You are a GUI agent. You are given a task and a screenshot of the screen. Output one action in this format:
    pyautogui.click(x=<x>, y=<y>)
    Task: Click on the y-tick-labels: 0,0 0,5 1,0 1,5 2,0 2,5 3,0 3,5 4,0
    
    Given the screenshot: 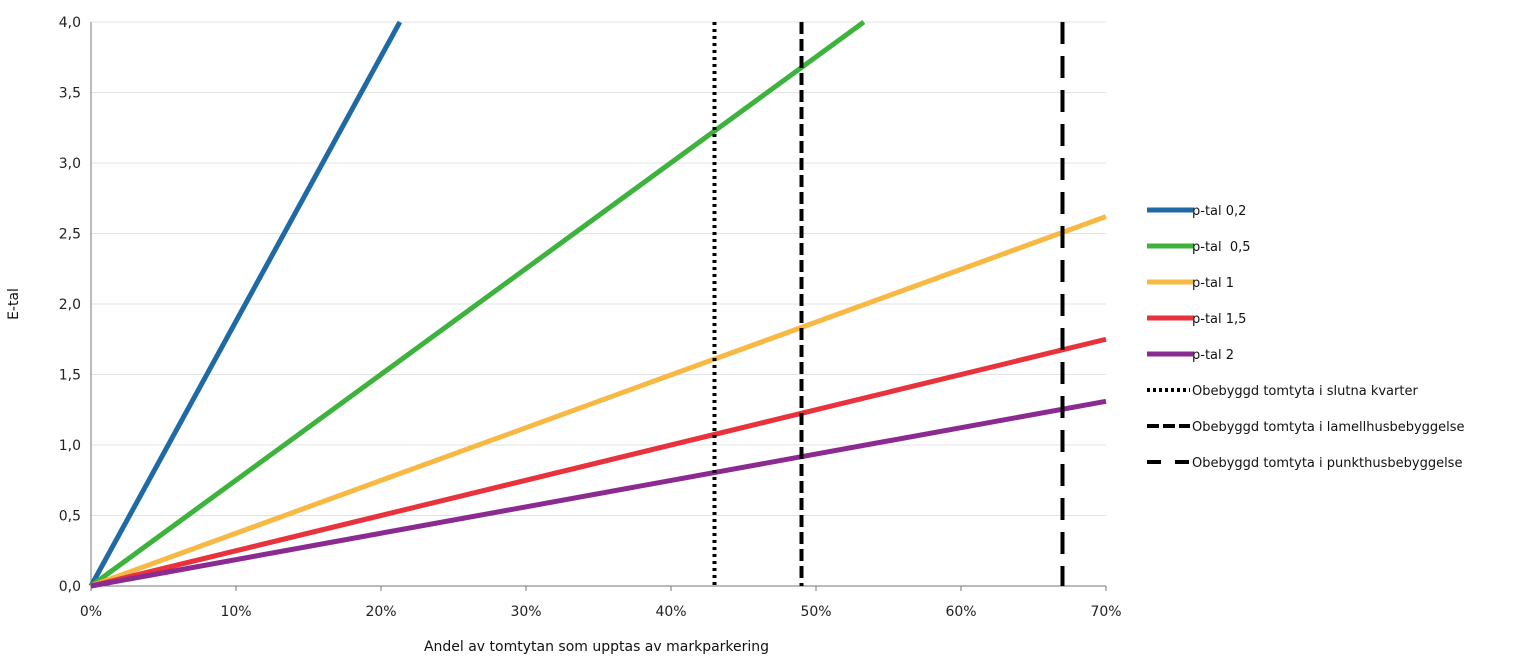 What is the action you would take?
    pyautogui.click(x=70, y=305)
    